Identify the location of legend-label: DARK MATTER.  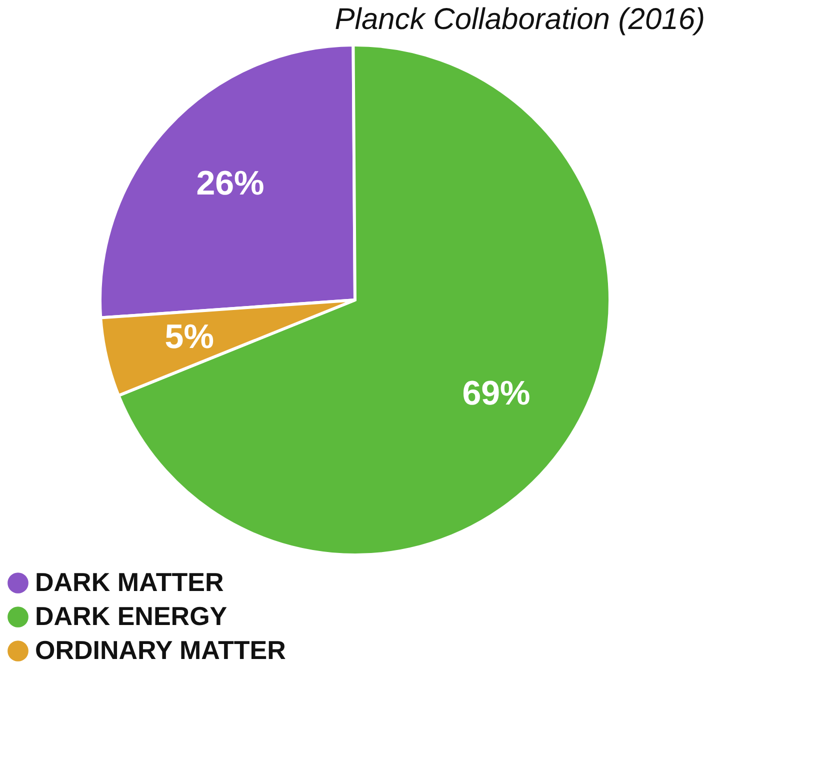
(129, 582).